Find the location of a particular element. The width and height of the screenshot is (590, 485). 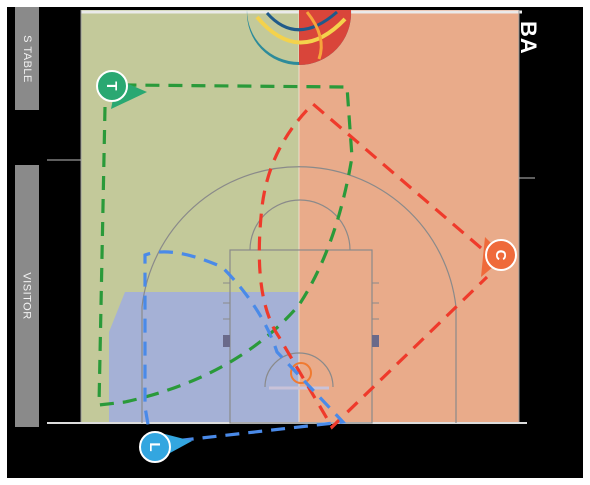

scorers-table-label: S TABLE is located at coordinates (27, 58).